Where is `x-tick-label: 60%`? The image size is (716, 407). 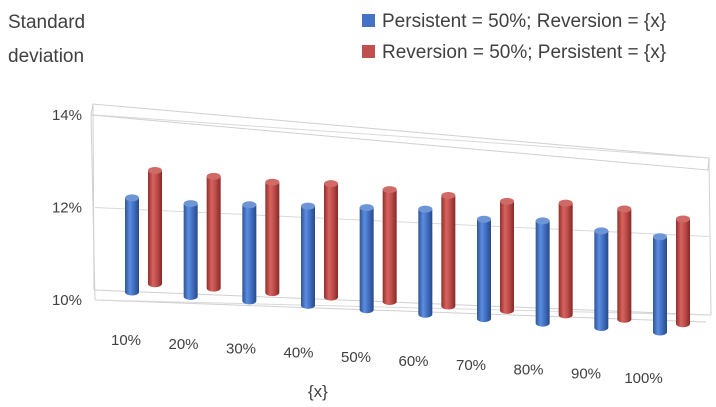 x-tick-label: 60% is located at coordinates (413, 361).